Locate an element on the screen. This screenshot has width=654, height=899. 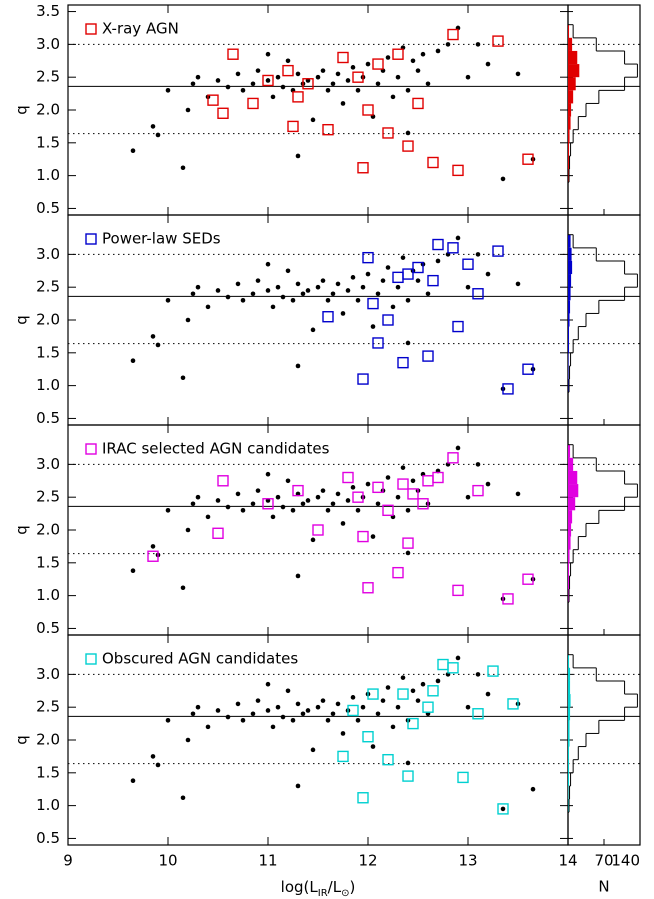
legend-marker is located at coordinates (91, 659).